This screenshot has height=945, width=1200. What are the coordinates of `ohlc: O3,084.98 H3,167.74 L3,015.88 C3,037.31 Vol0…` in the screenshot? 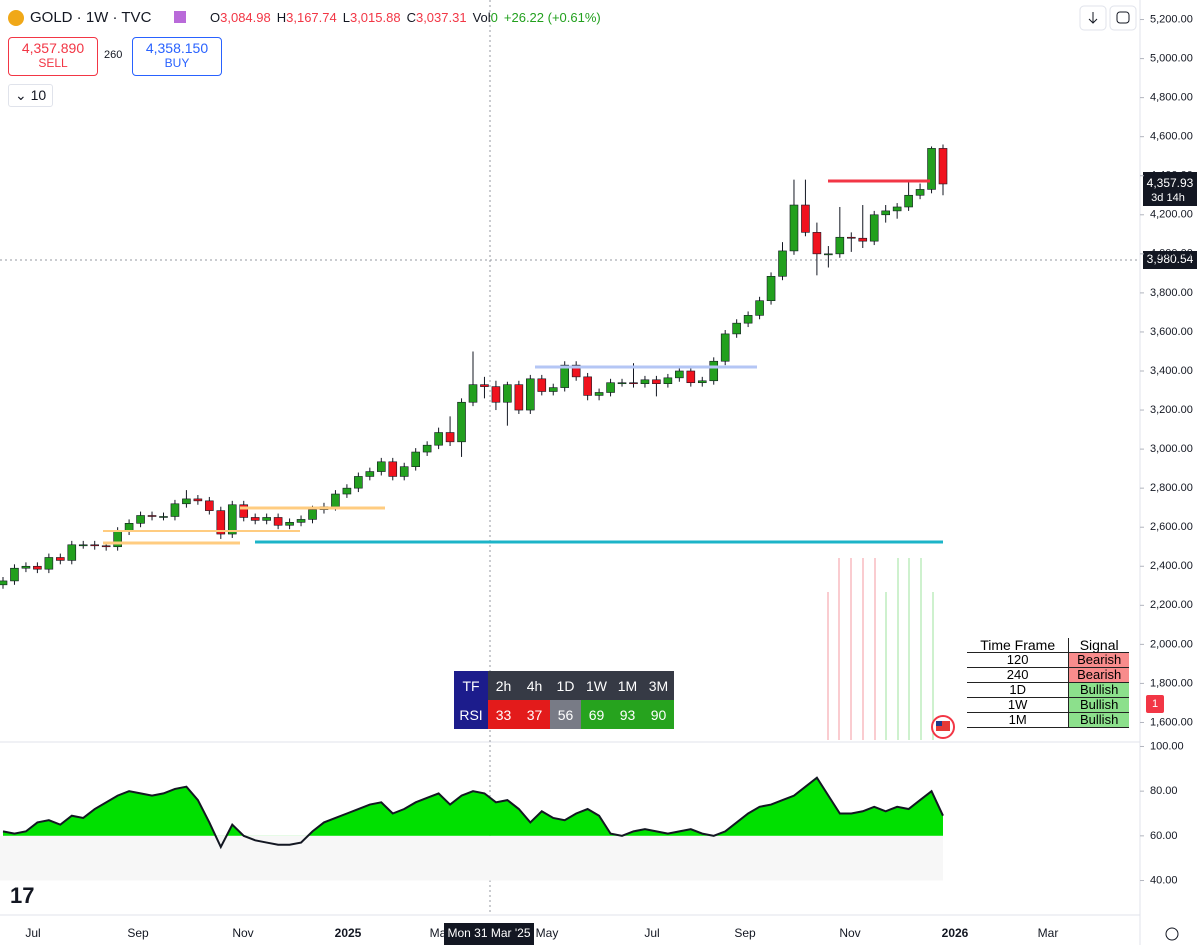 It's located at (405, 17).